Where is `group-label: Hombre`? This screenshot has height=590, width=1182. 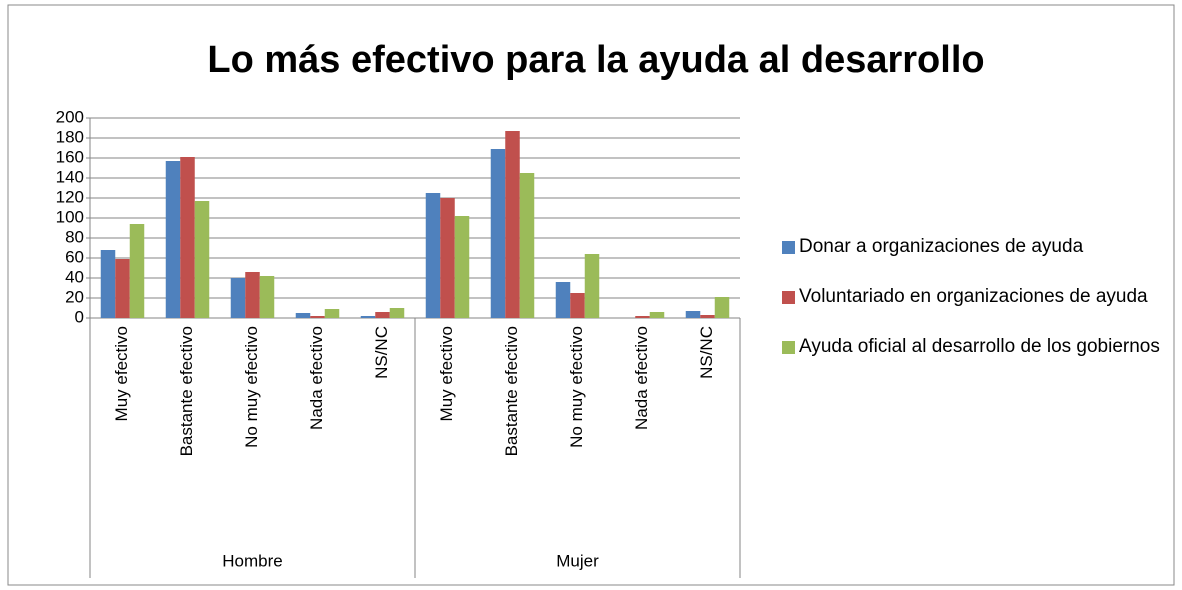
group-label: Hombre is located at coordinates (252, 560).